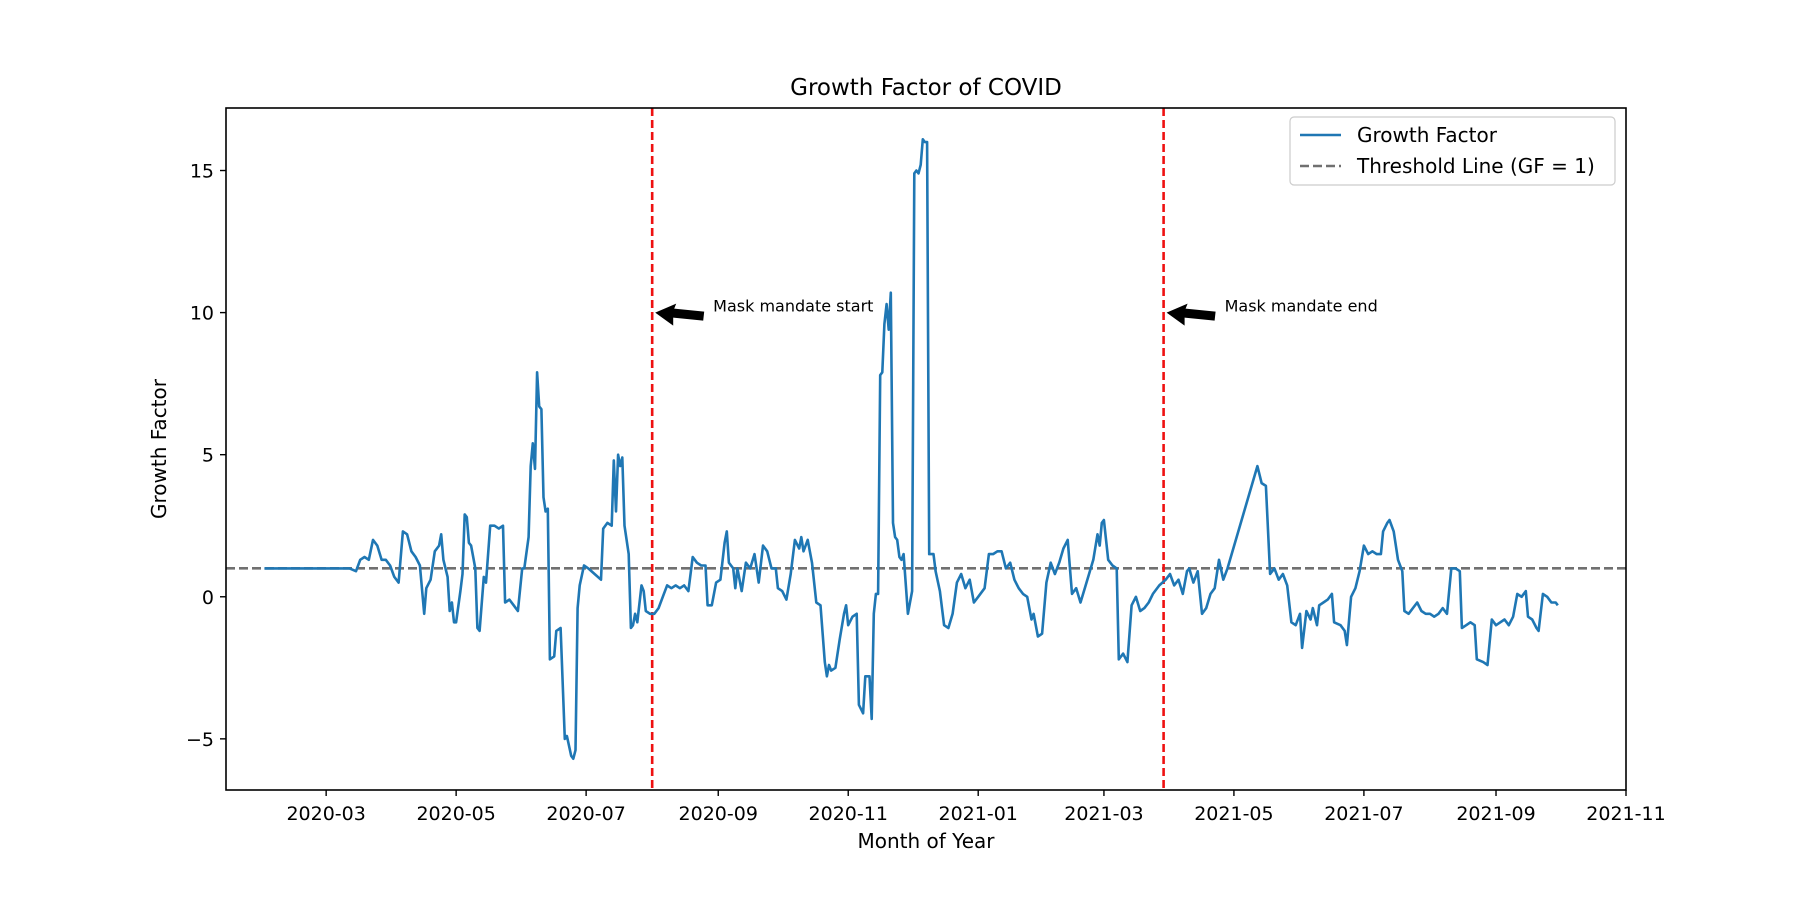 This screenshot has width=1800, height=900. I want to click on x-tick-label: 2021-05, so click(1233, 814).